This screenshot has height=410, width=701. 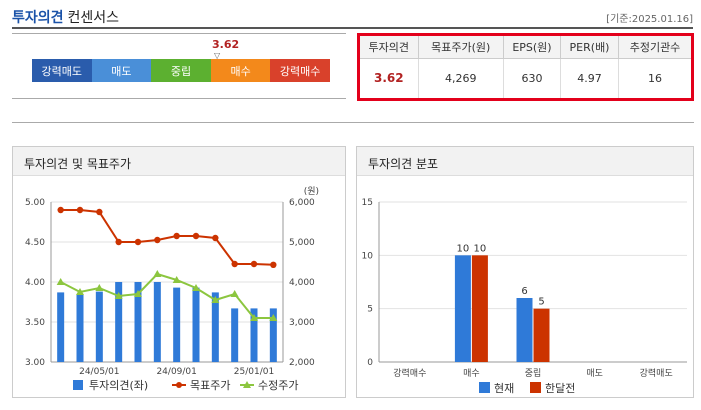 What do you see at coordinates (655, 78) in the screenshot?
I see `cell-institutions: 16` at bounding box center [655, 78].